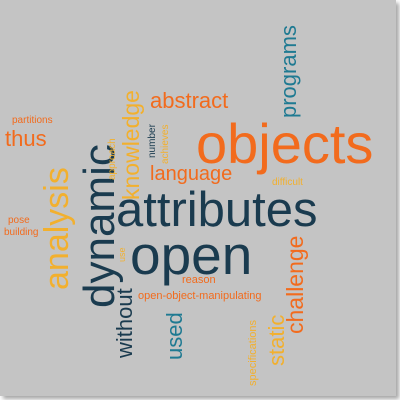 Image resolution: width=400 pixels, height=400 pixels. Describe the element at coordinates (285, 143) in the screenshot. I see `word-objects: objects` at that location.